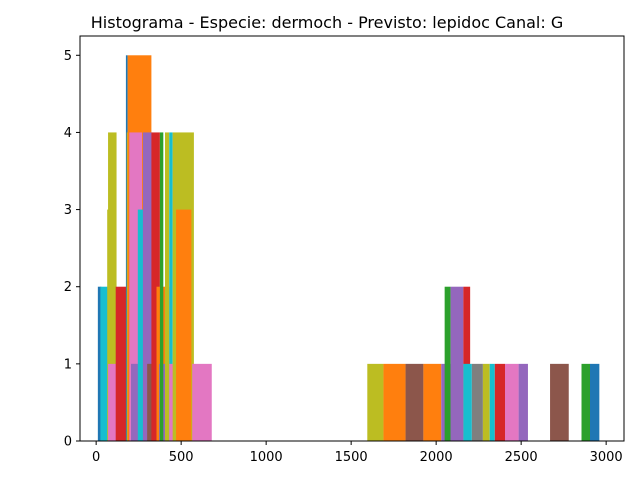  Describe the element at coordinates (68, 442) in the screenshot. I see `y-tick-label-0: 0` at that location.